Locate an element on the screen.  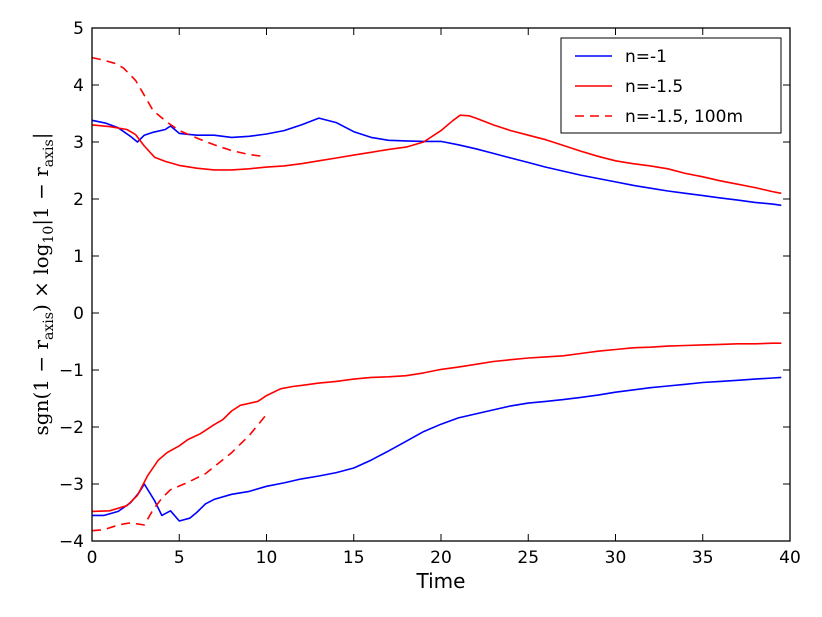
x-tick-label-7: 35 is located at coordinates (703, 558).